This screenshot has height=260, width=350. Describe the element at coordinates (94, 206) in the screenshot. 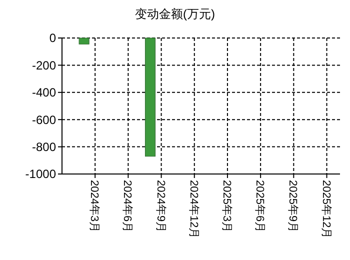

I see `x-tick-label: 2024年3月` at that location.